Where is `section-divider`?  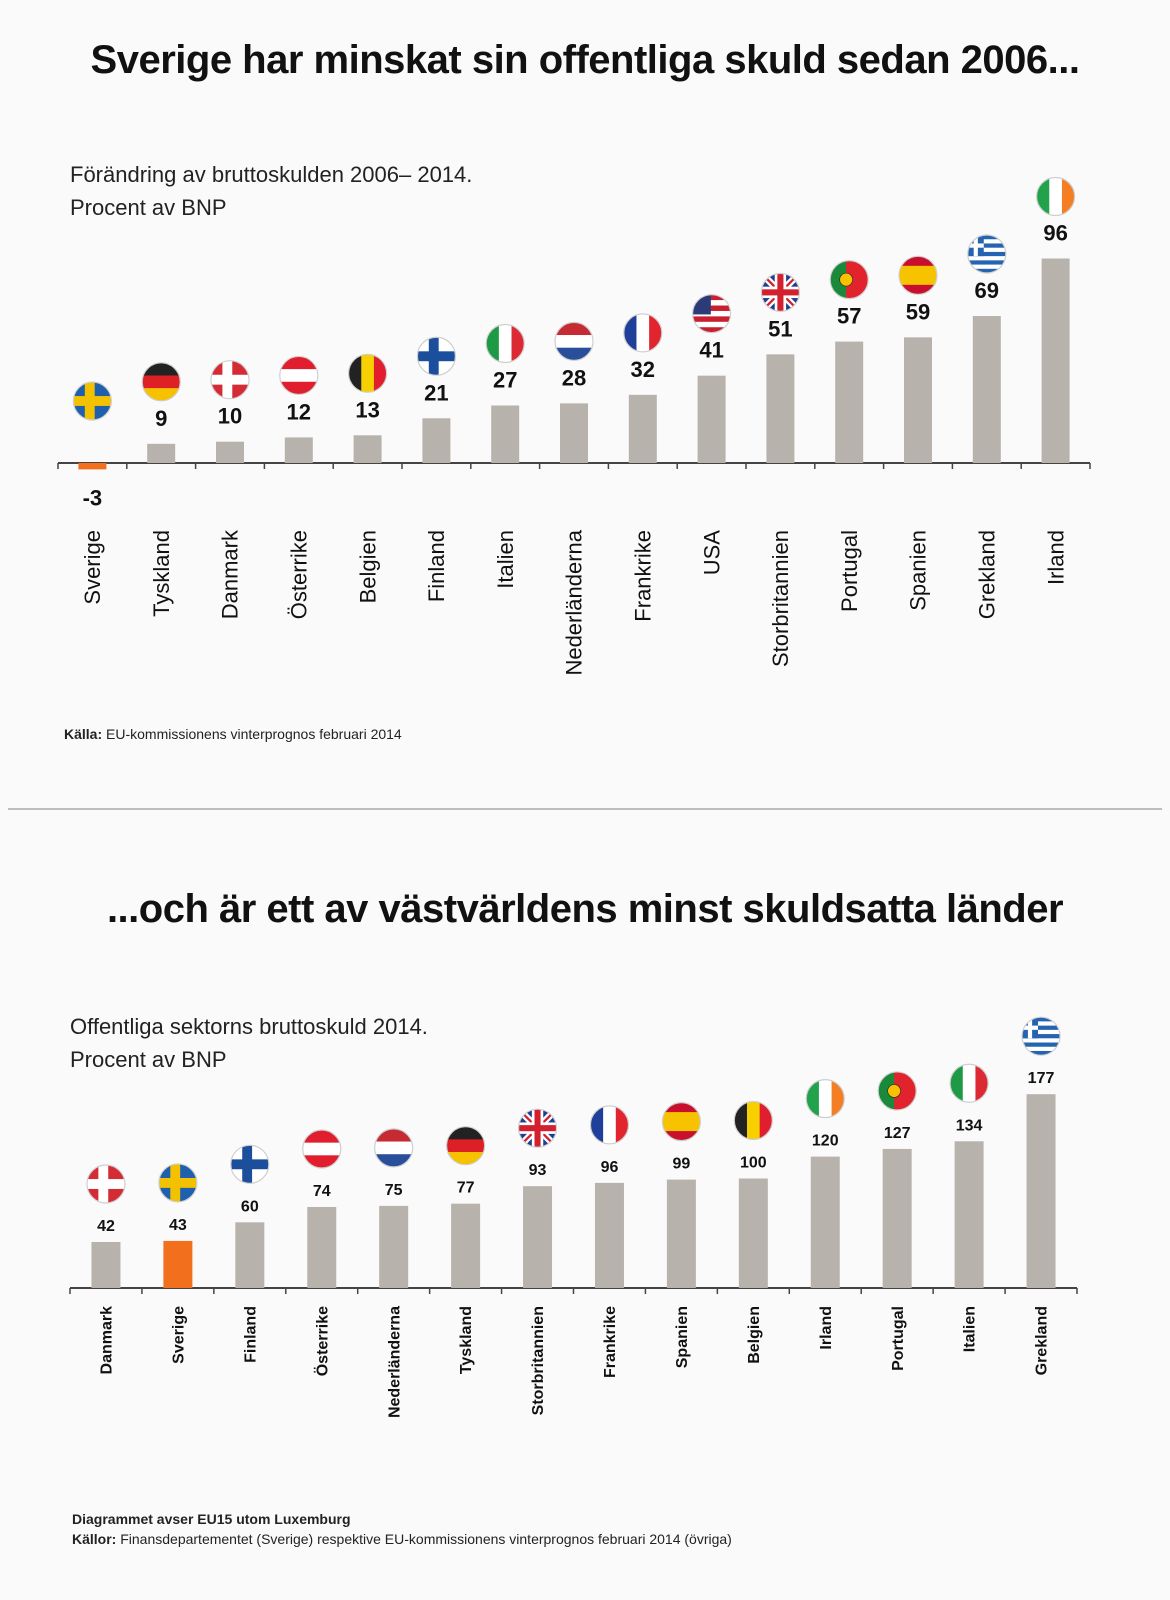 section-divider is located at coordinates (585, 809).